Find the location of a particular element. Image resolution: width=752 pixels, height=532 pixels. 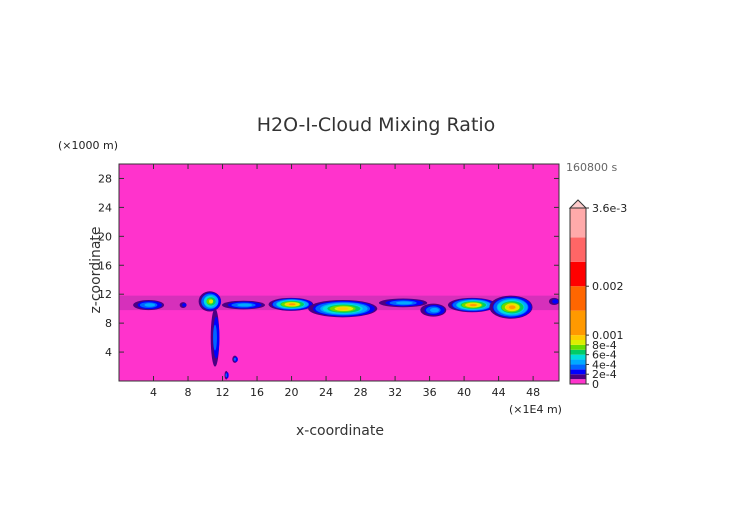

x-tick-label: 32 is located at coordinates (395, 392).